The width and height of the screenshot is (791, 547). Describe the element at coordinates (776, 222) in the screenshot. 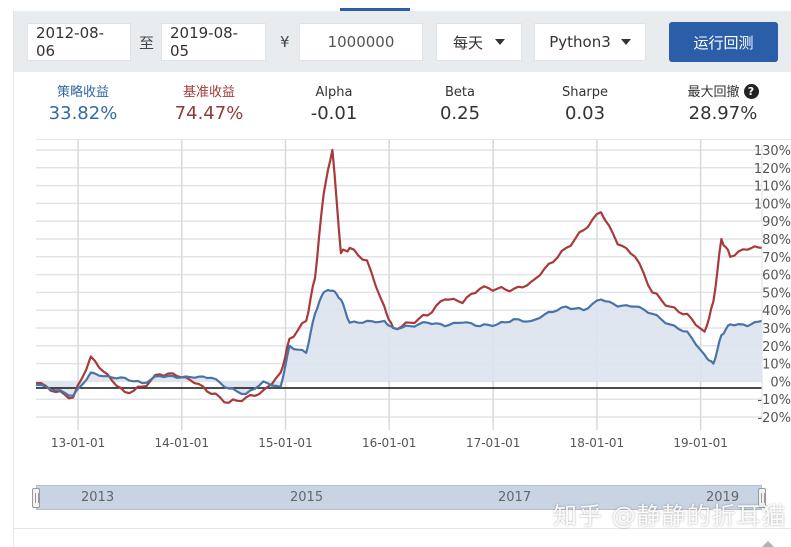

I see `svg-text: 90%` at that location.